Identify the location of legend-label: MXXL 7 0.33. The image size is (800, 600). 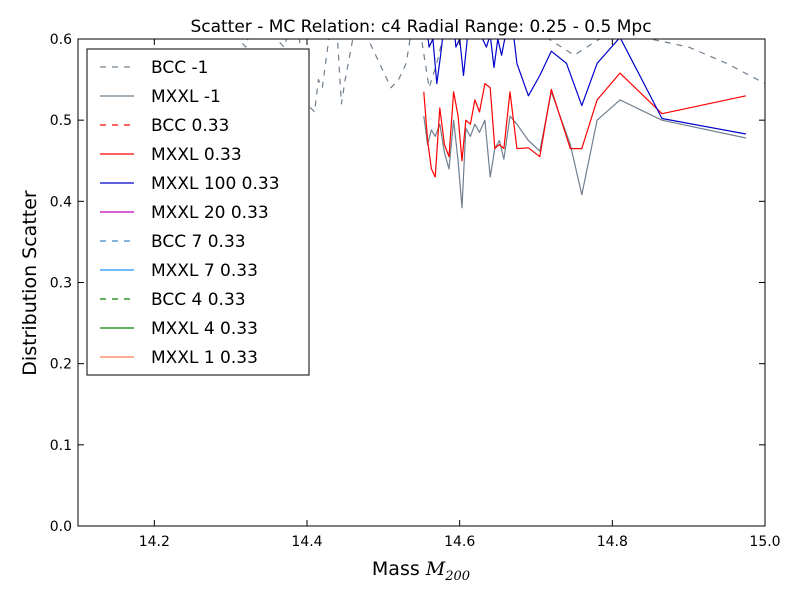
(204, 271).